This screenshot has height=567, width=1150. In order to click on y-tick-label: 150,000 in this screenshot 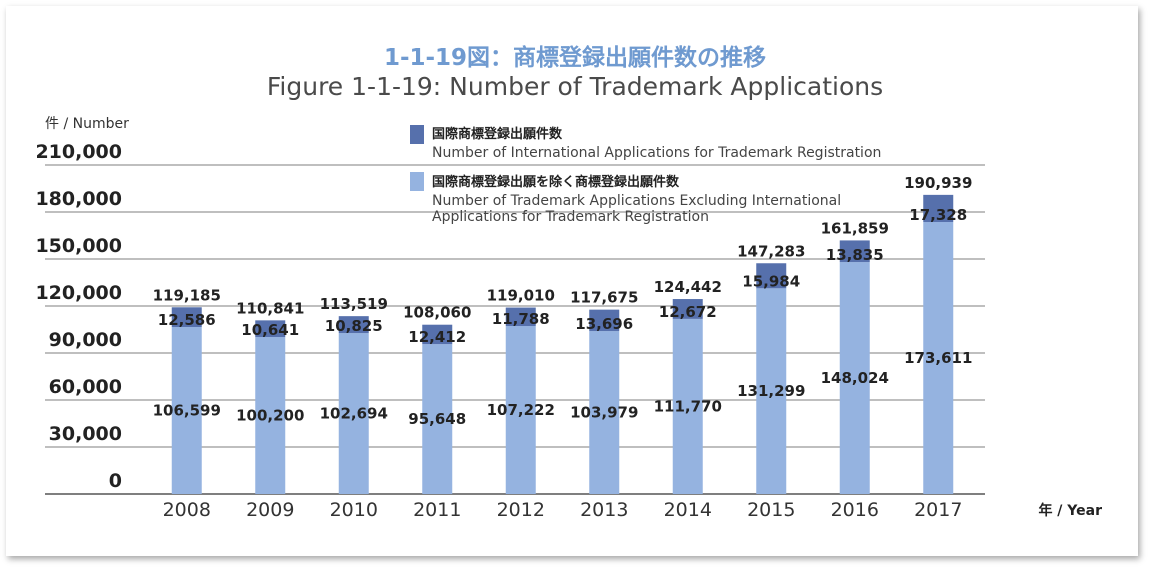, I will do `click(78, 246)`.